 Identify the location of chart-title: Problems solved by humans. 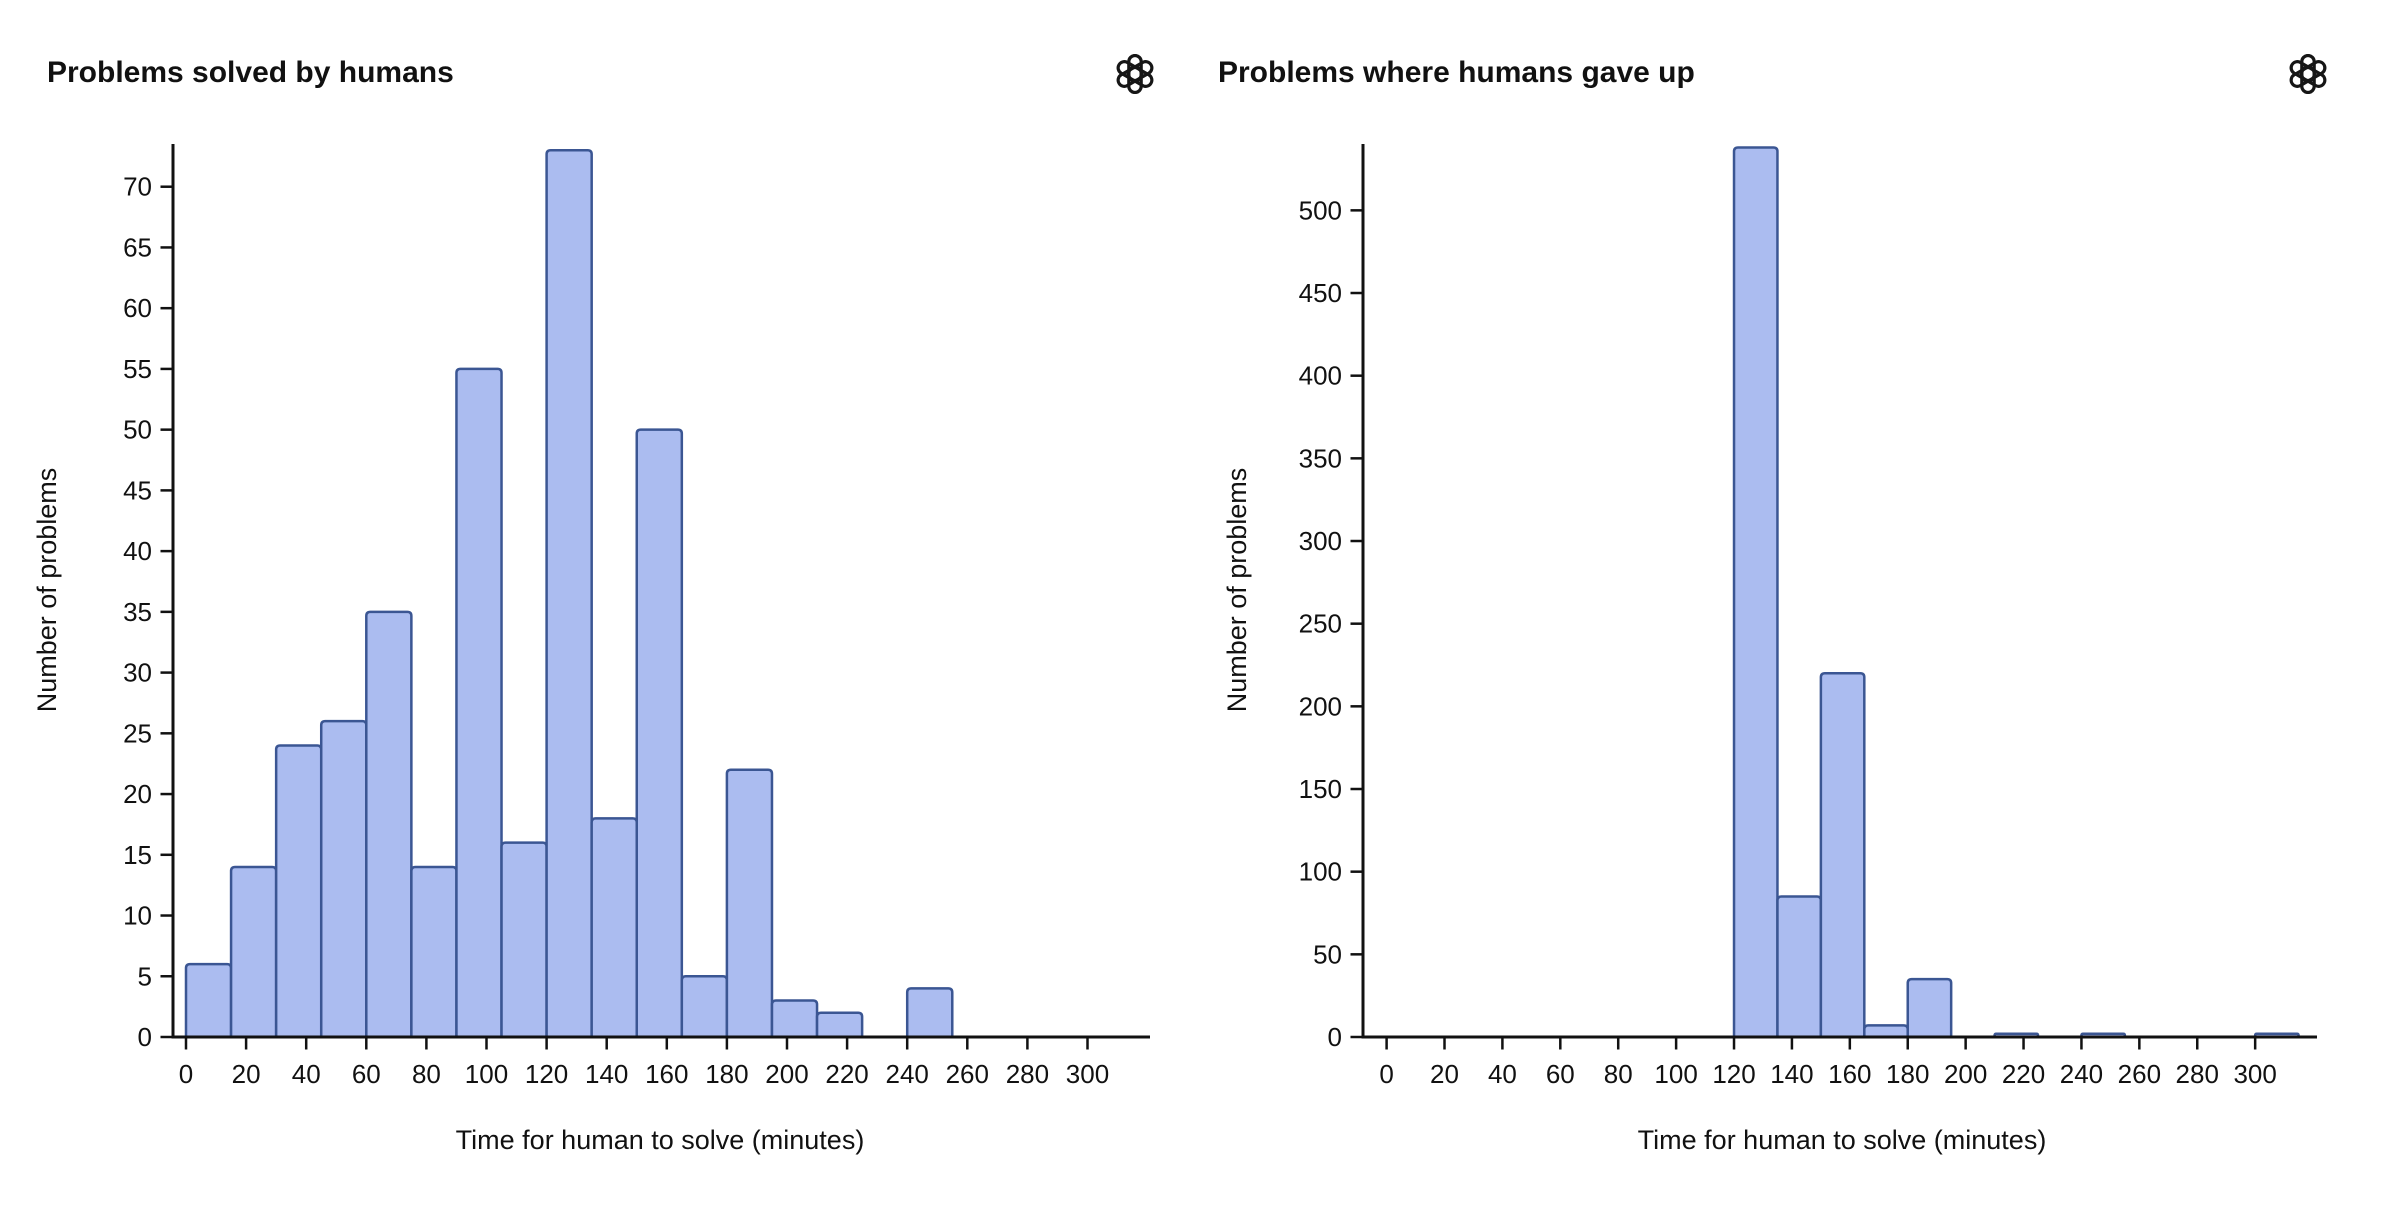
(250, 72).